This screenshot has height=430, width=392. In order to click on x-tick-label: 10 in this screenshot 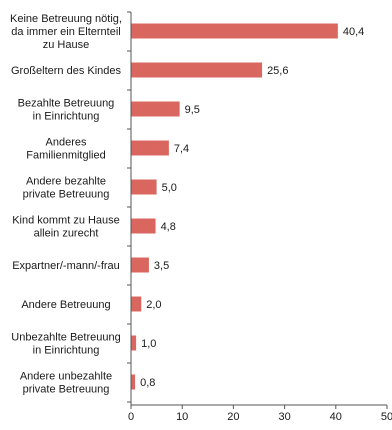, I will do `click(182, 417)`.